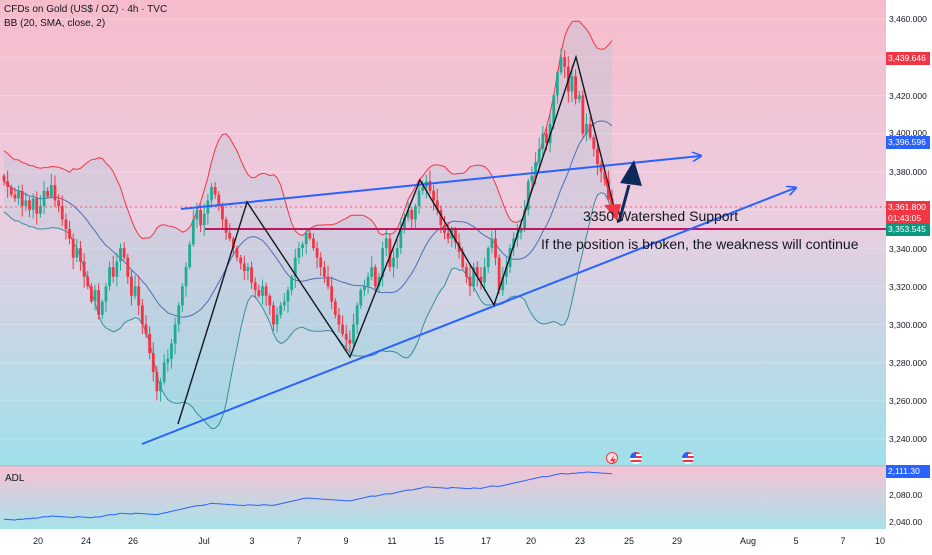 The image size is (932, 555). I want to click on y-tick: 3,460.000, so click(908, 19).